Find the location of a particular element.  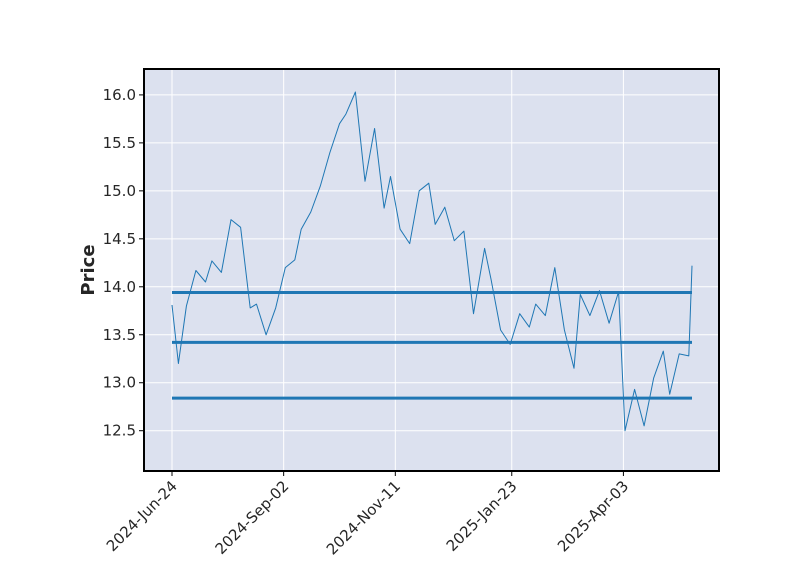

y-tick-label: 15.5 is located at coordinates (119, 143).